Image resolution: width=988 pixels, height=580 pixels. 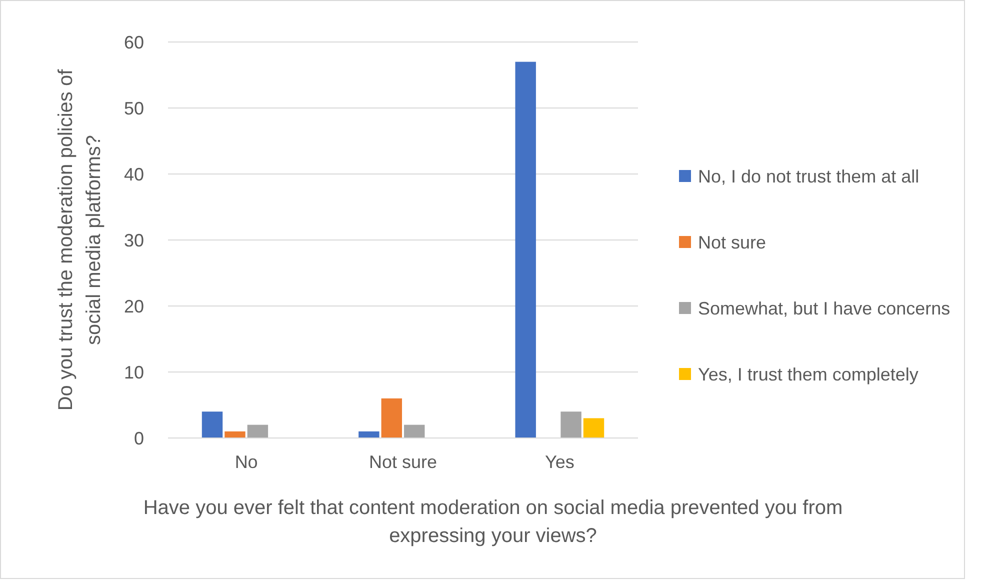 What do you see at coordinates (134, 306) in the screenshot?
I see `y-tick-label: 20` at bounding box center [134, 306].